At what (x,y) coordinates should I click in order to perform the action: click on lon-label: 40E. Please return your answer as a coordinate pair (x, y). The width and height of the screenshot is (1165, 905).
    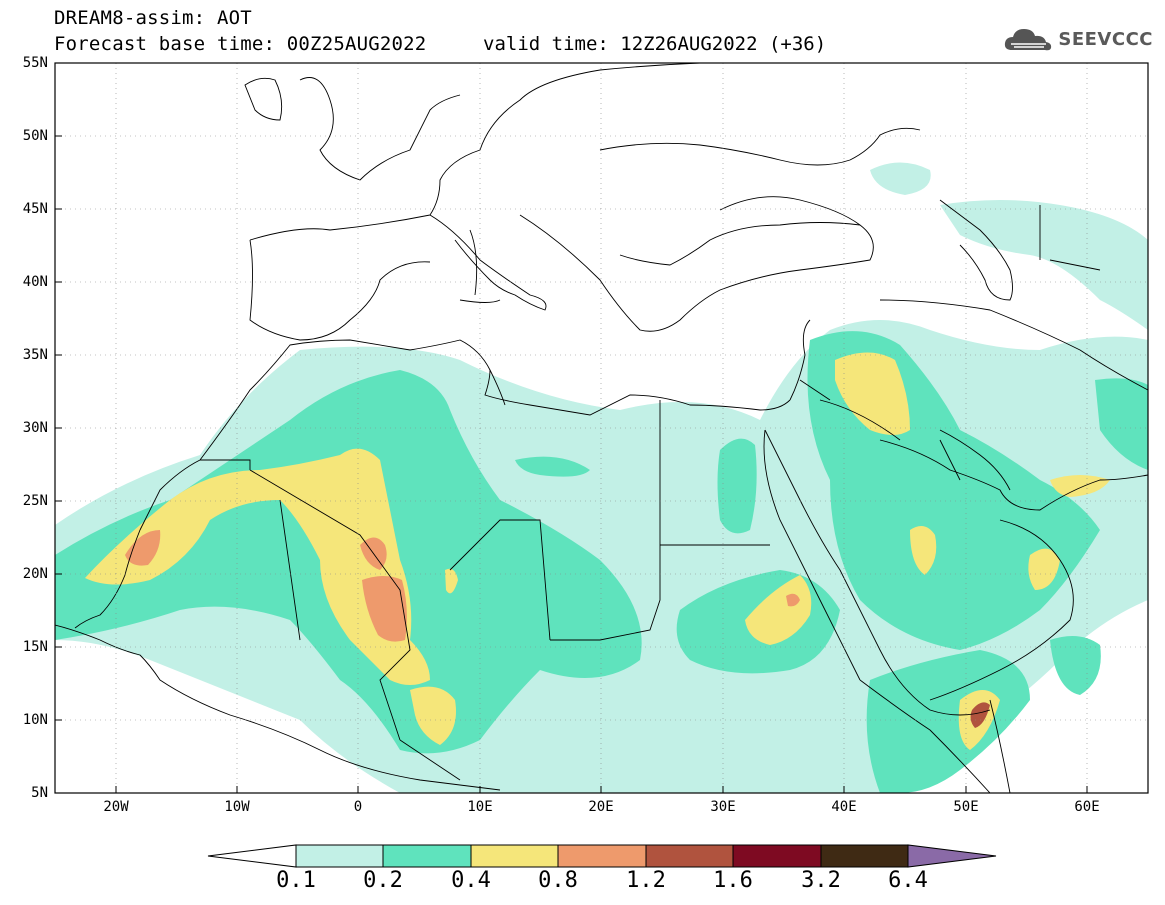
    Looking at the image, I should click on (844, 807).